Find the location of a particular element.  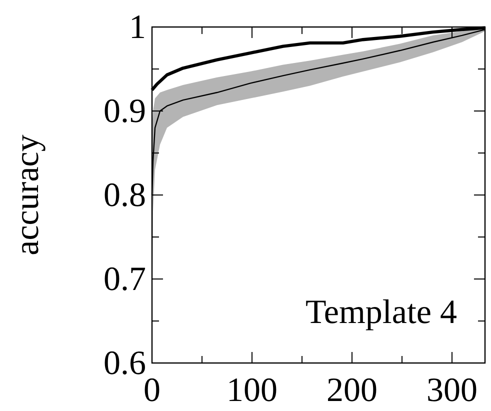

y-tick-label: 0.8 is located at coordinates (125, 195).